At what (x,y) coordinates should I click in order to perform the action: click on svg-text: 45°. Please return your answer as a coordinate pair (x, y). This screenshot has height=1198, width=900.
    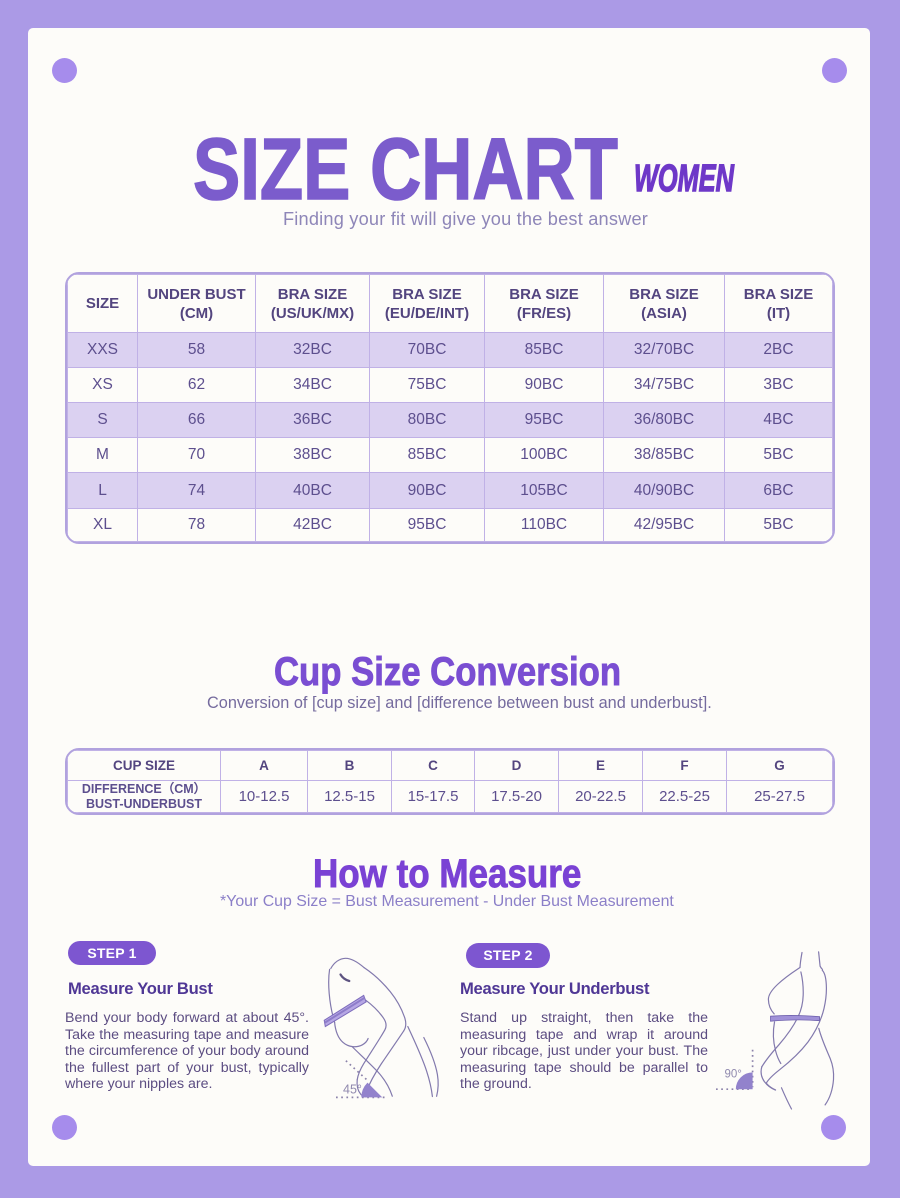
    Looking at the image, I should click on (352, 1090).